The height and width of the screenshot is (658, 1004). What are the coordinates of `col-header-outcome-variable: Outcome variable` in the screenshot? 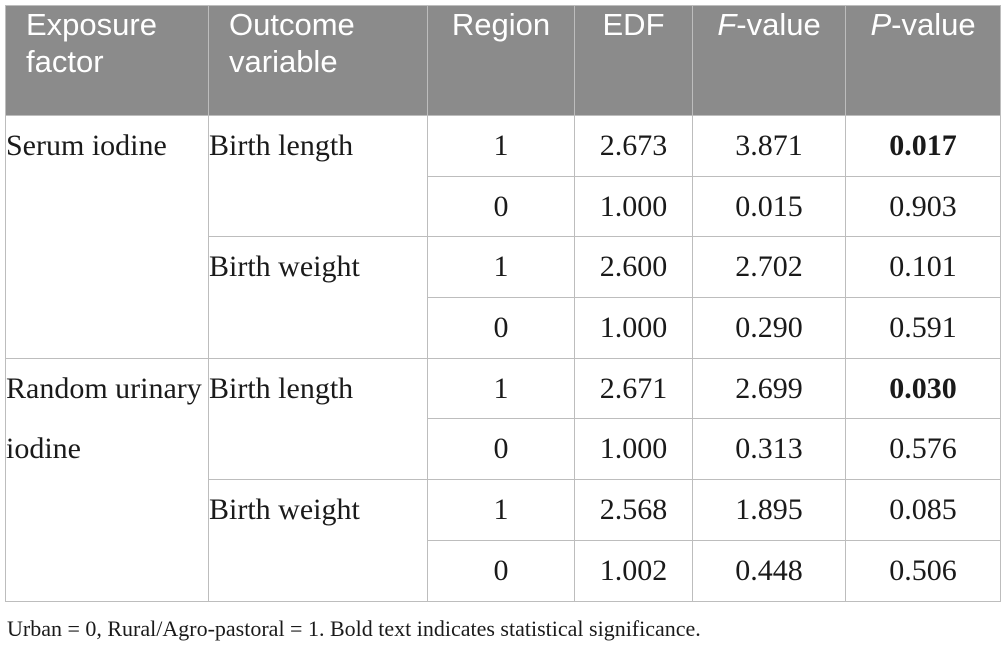 It's located at (318, 60).